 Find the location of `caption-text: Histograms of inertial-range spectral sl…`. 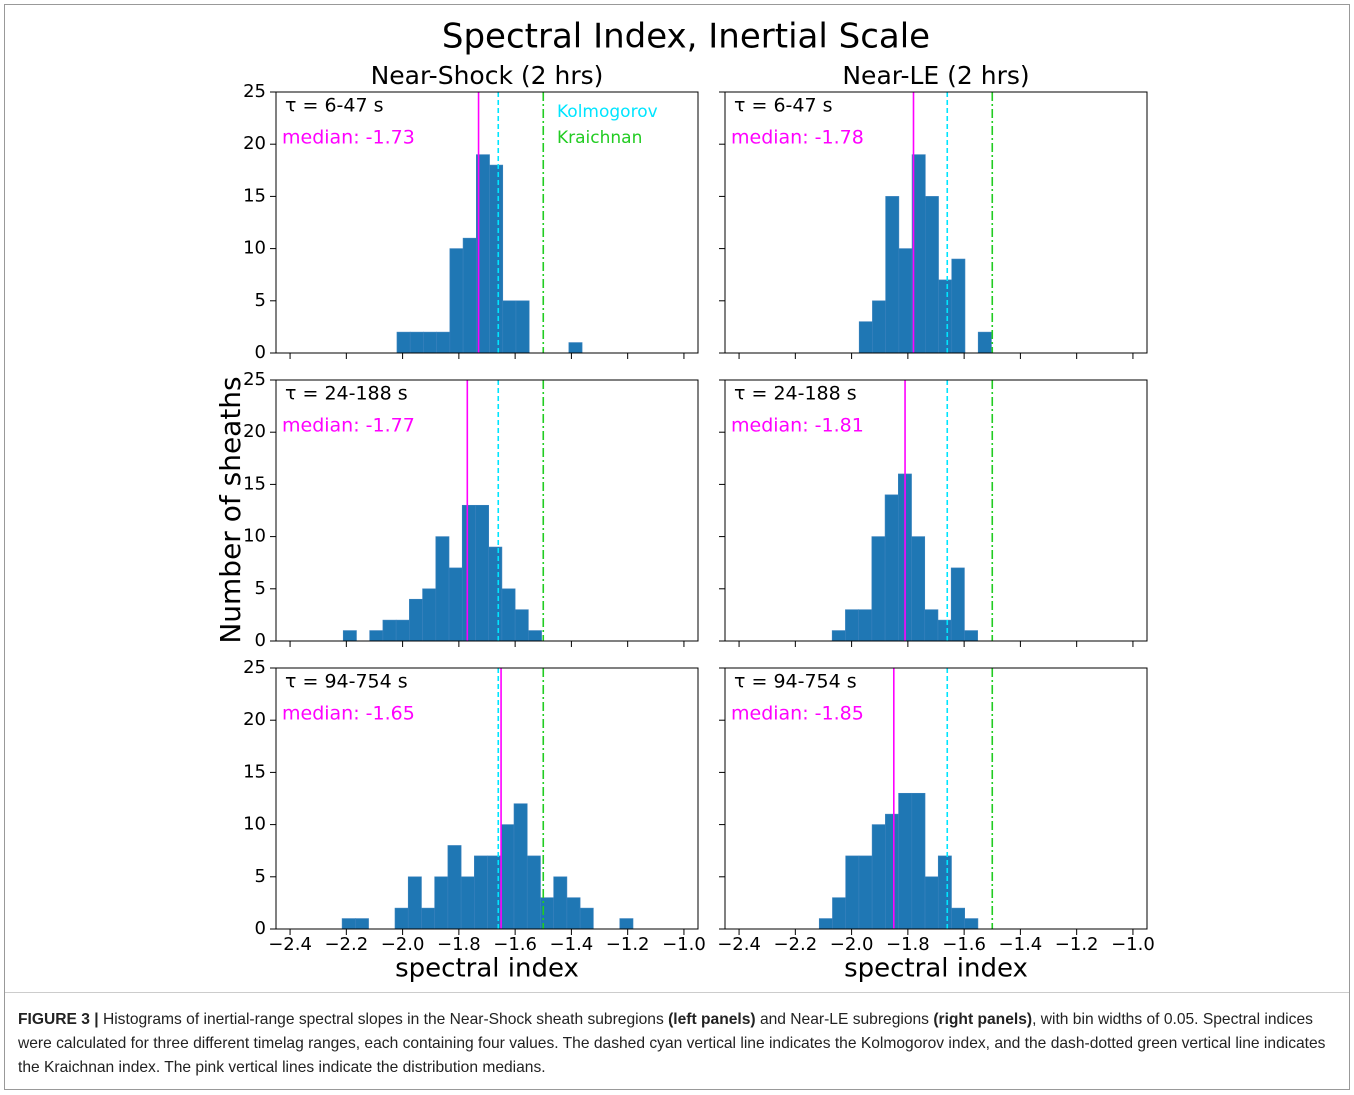

caption-text: Histograms of inertial-range spectral sl… is located at coordinates (383, 1019).